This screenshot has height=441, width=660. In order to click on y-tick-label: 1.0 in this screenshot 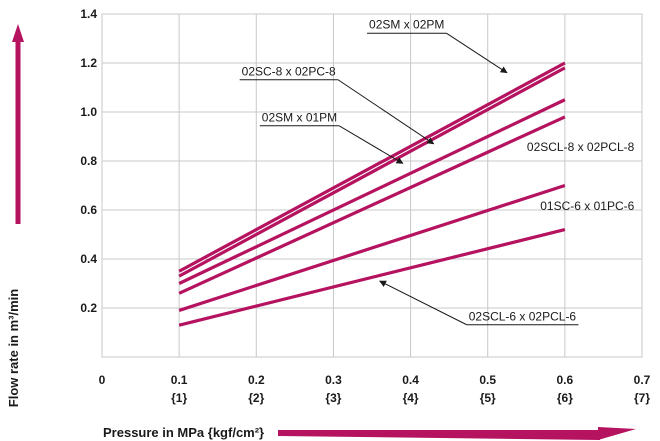, I will do `click(88, 112)`.